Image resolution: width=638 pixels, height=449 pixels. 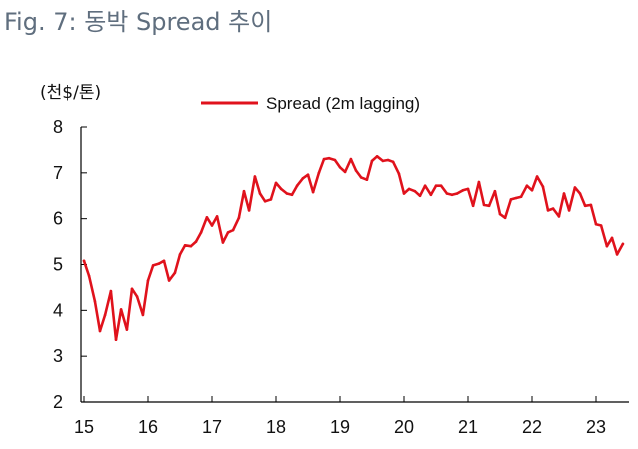 What do you see at coordinates (138, 22) in the screenshot?
I see `figure-title: Fig. 7: 동박 Spread 추이` at bounding box center [138, 22].